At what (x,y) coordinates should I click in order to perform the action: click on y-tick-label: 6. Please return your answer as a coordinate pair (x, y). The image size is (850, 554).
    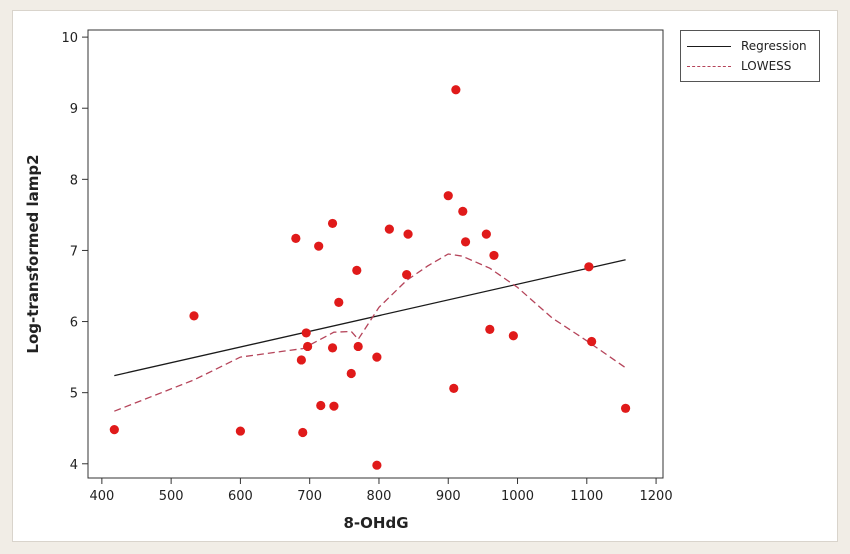
    Looking at the image, I should click on (74, 323).